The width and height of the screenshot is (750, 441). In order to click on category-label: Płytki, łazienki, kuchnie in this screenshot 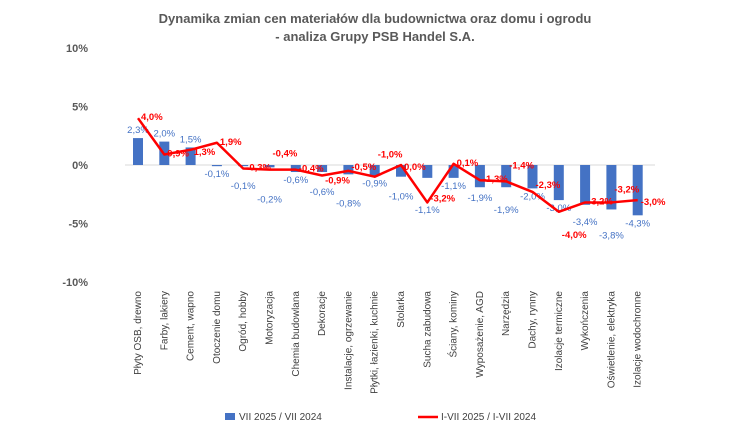, I will do `click(375, 342)`.